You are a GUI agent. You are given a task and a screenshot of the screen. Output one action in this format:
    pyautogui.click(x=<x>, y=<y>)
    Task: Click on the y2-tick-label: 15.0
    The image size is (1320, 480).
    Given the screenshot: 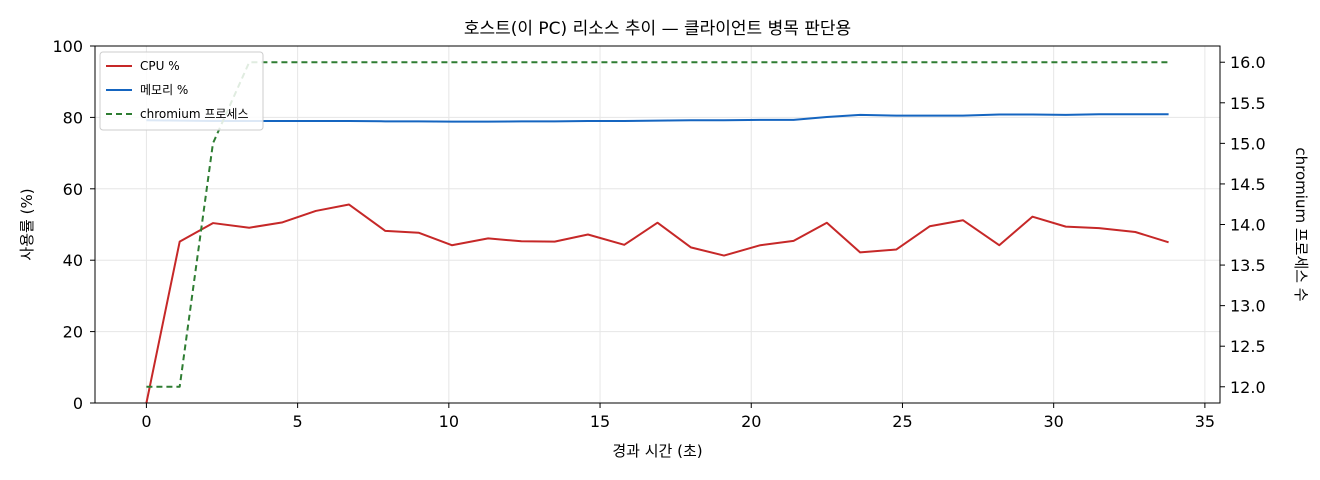 What is the action you would take?
    pyautogui.click(x=1248, y=143)
    